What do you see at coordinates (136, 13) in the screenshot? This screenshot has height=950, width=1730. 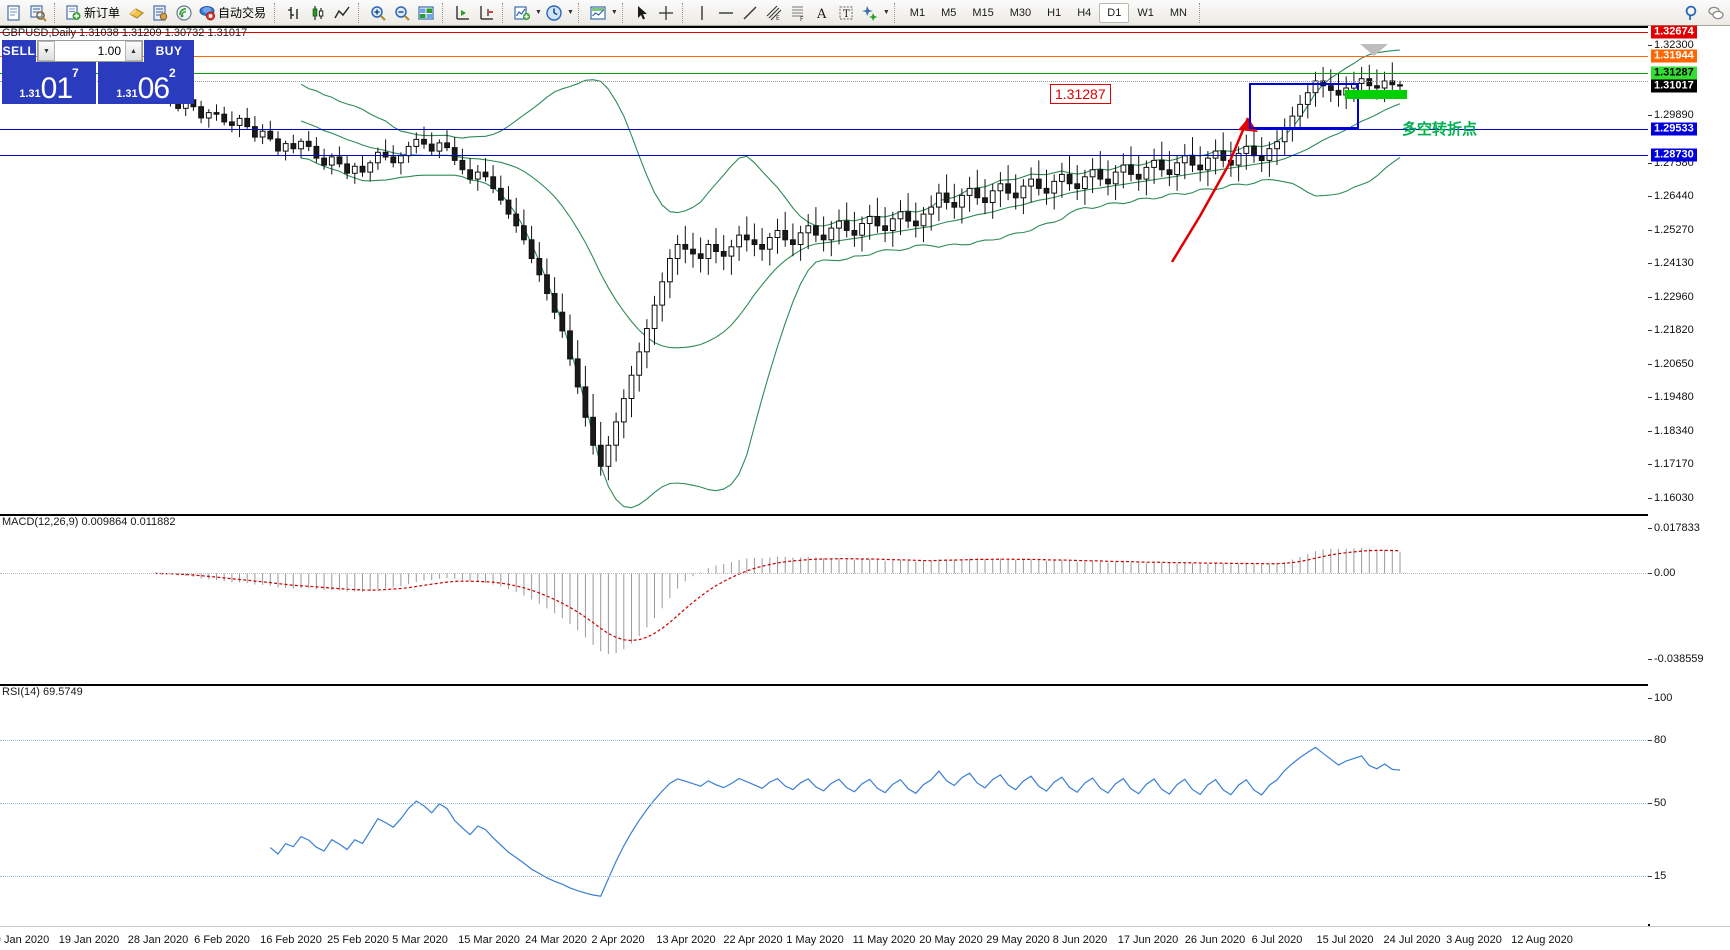 I see `gold-icon` at bounding box center [136, 13].